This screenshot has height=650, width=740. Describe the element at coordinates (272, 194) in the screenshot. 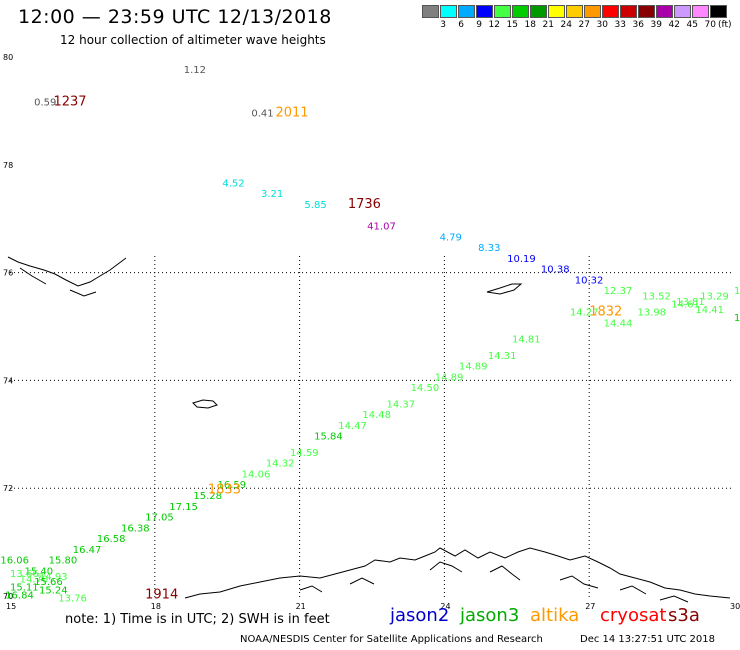

I see `wave-height-value: 3.21` at that location.